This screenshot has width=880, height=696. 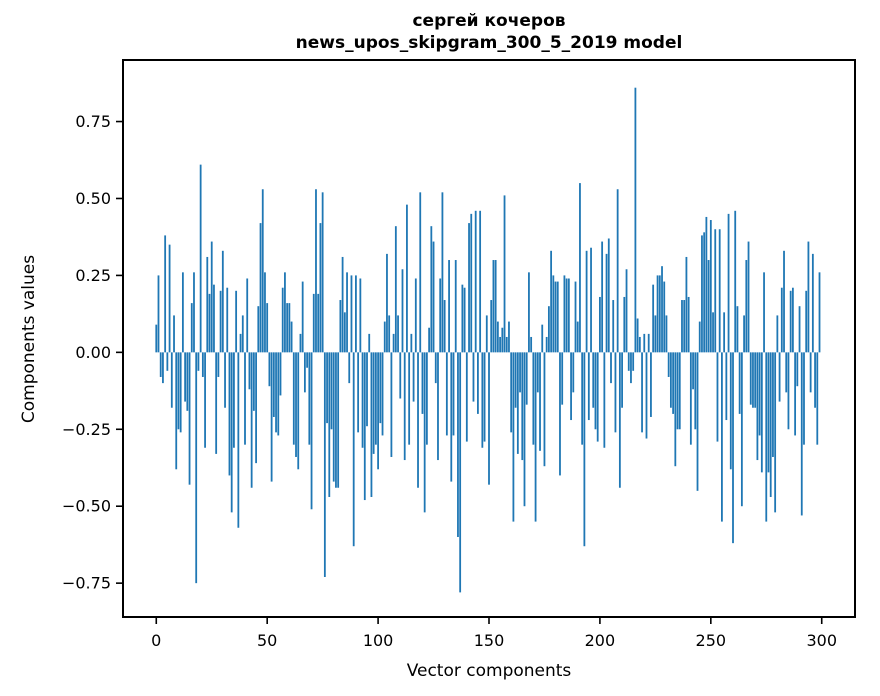 What do you see at coordinates (378, 640) in the screenshot?
I see `x-tick-label: 100` at bounding box center [378, 640].